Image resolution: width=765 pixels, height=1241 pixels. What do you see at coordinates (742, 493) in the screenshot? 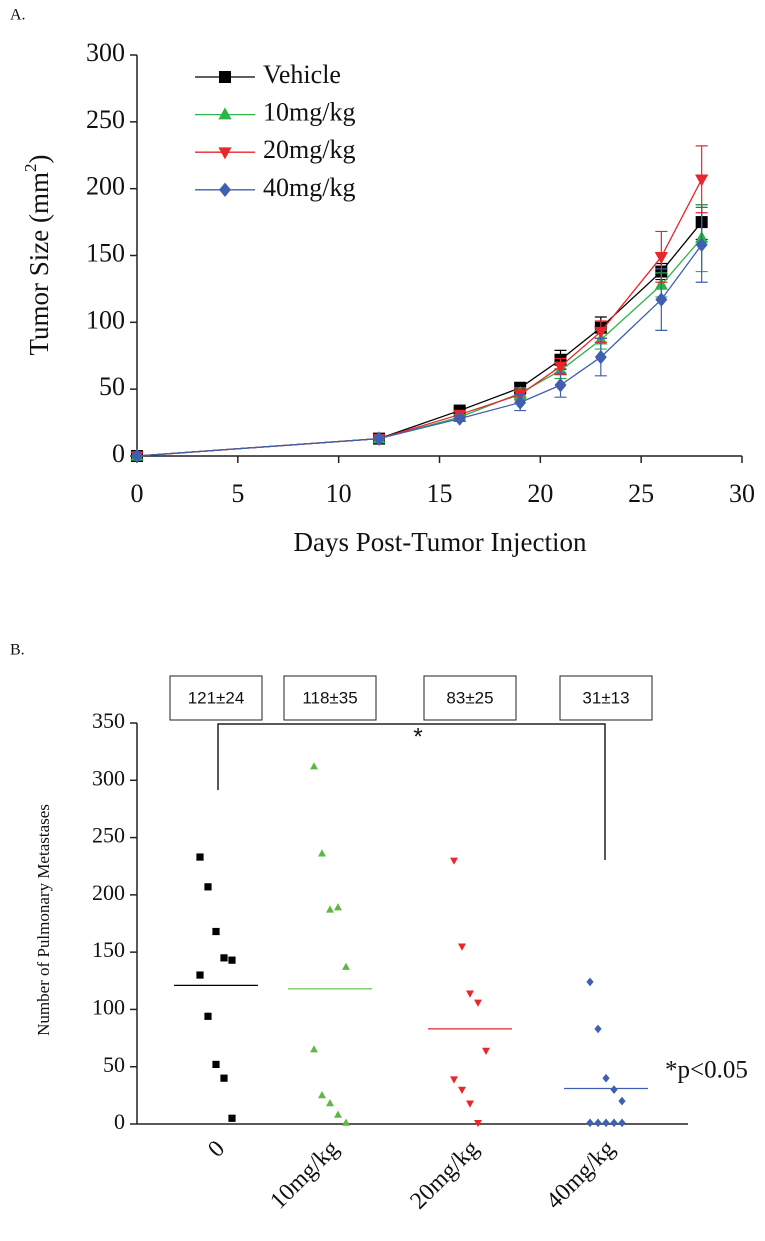
I see `x-tick-label: 30` at bounding box center [742, 493].